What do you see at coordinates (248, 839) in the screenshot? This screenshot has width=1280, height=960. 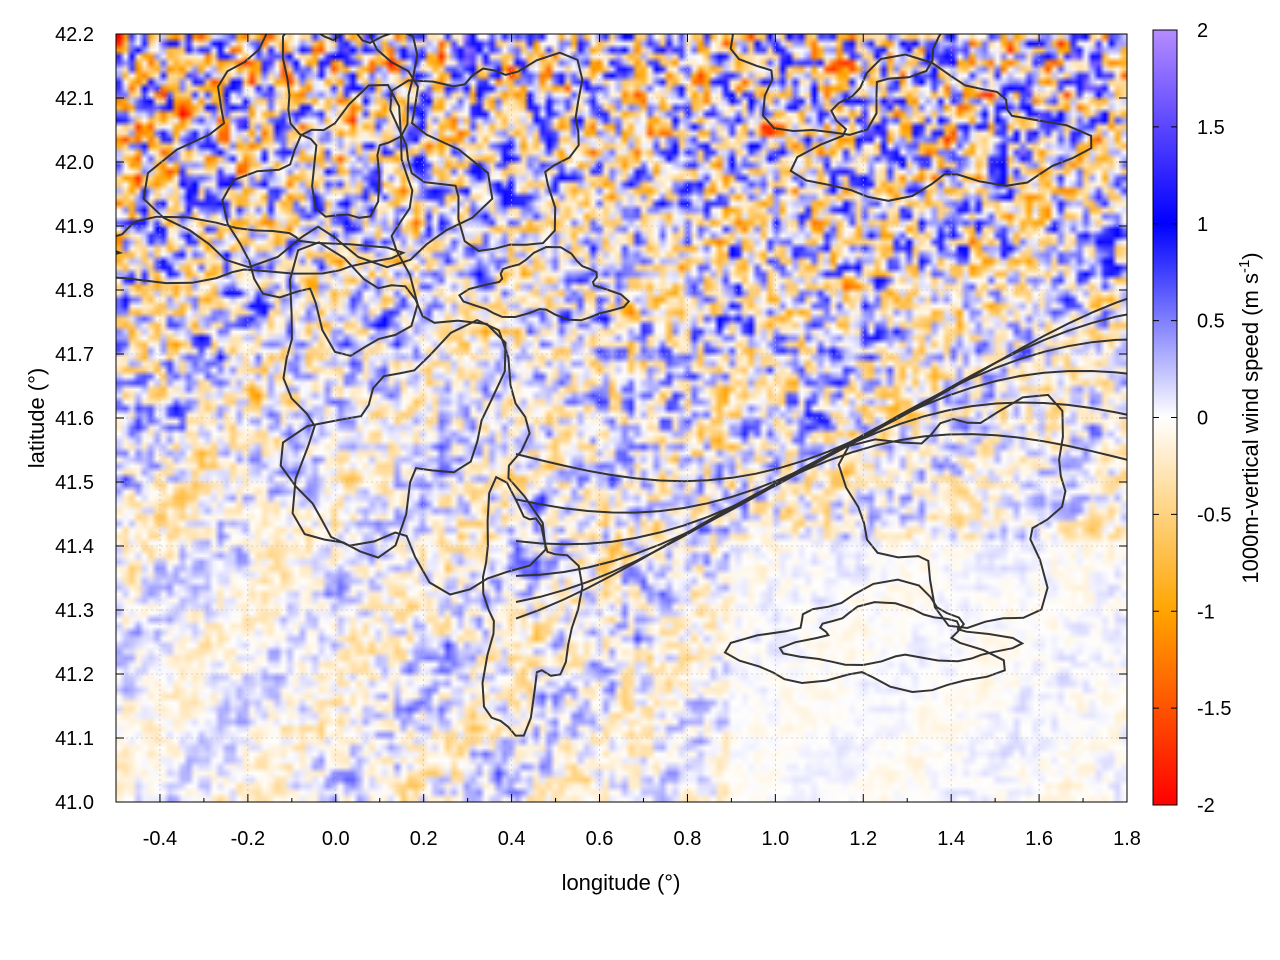 I see `x-tick-label: -0.2` at bounding box center [248, 839].